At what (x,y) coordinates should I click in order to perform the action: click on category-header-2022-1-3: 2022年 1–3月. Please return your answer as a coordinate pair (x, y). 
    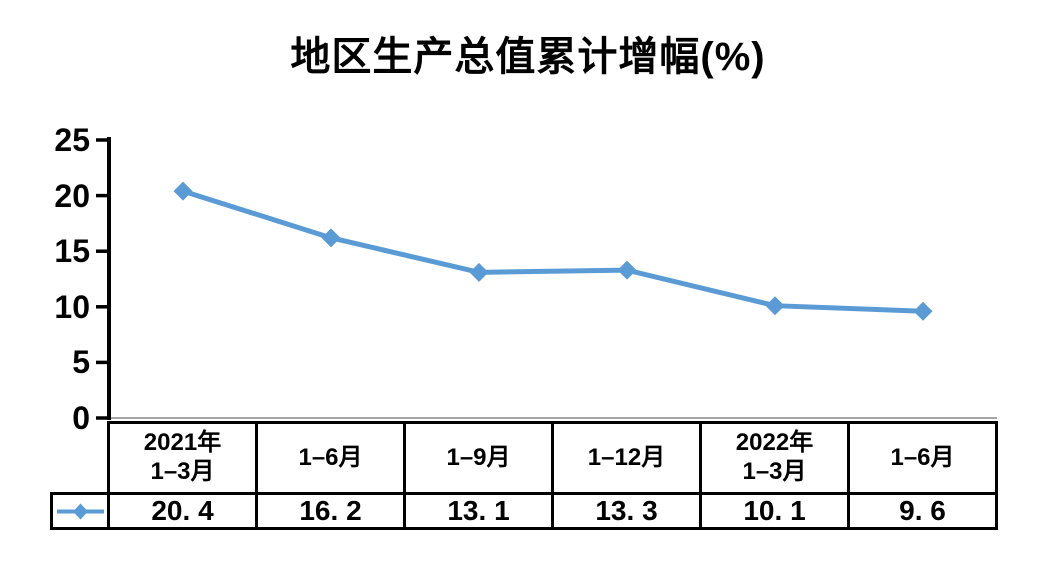
    Looking at the image, I should click on (774, 458).